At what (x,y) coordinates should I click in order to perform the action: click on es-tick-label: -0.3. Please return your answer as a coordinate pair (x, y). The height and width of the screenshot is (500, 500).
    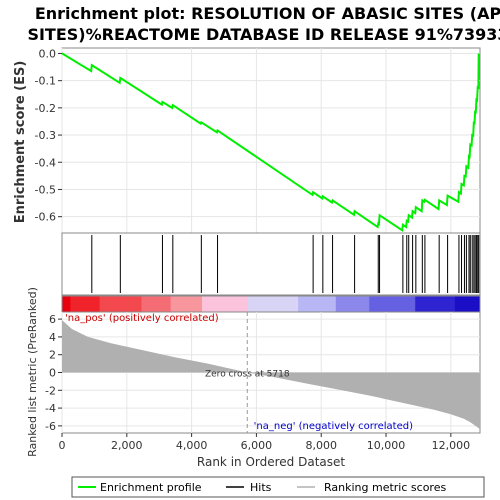
    Looking at the image, I should click on (45, 135).